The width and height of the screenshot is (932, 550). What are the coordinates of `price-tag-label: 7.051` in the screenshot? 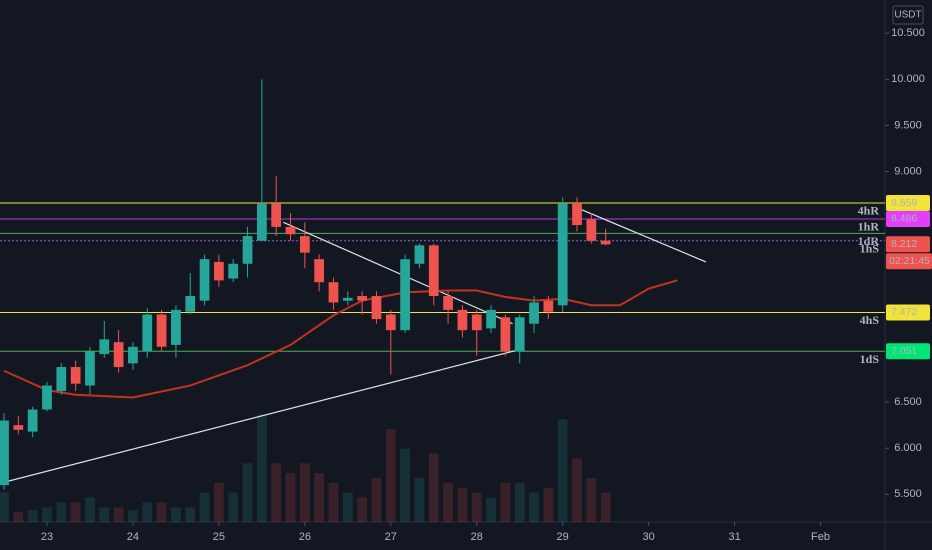 It's located at (904, 351).